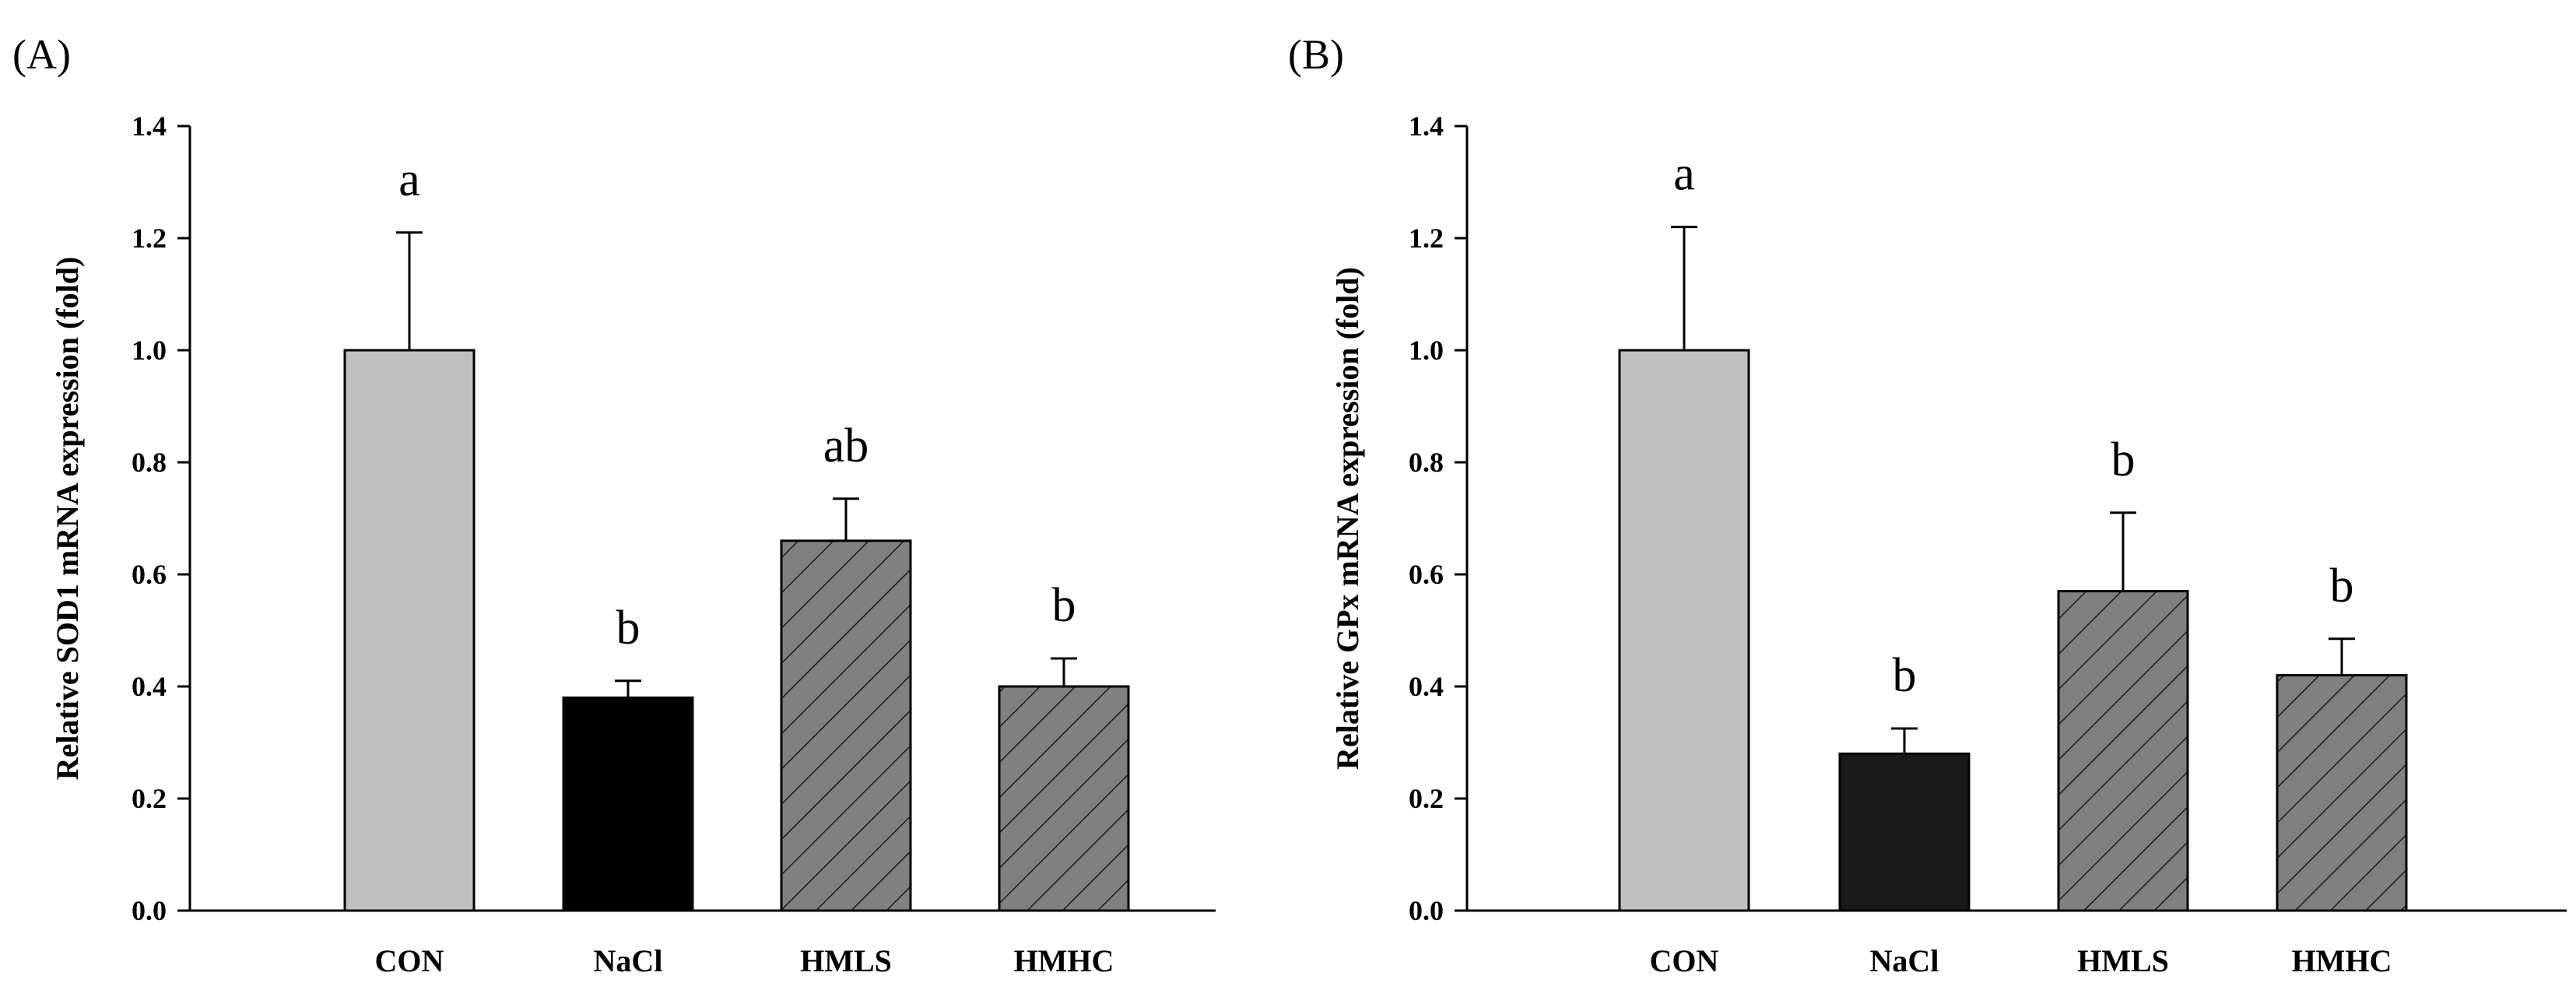 This screenshot has height=997, width=2576. What do you see at coordinates (68, 519) in the screenshot?
I see `y-axis-title: Relative SOD1 mRNA expression (fold)` at bounding box center [68, 519].